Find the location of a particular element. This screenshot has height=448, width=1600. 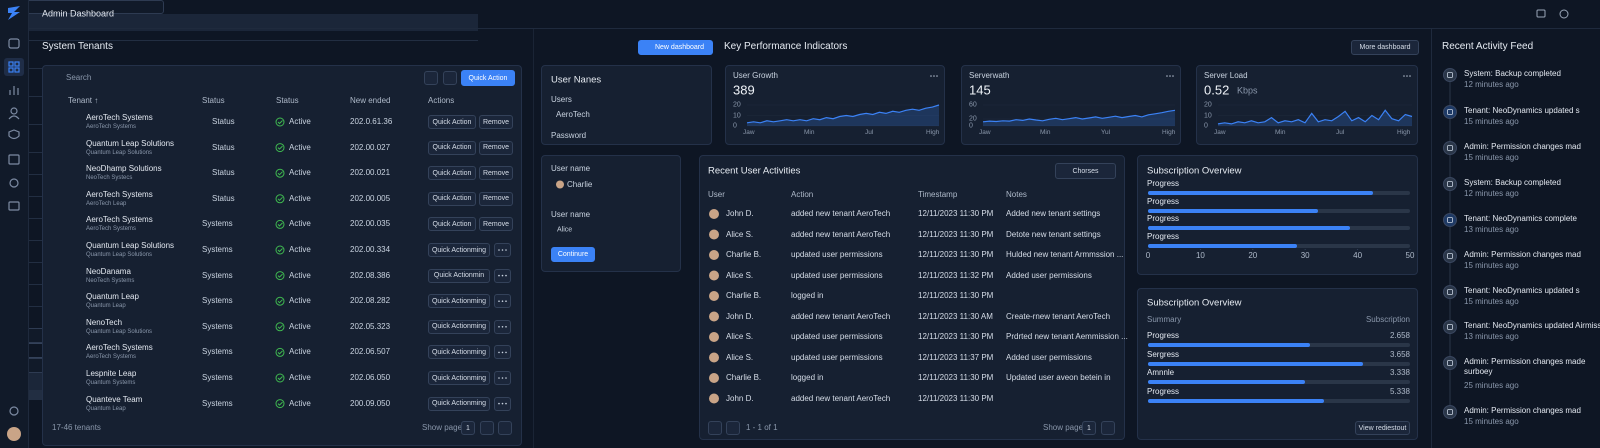

date: 202.00.005 is located at coordinates (370, 198).